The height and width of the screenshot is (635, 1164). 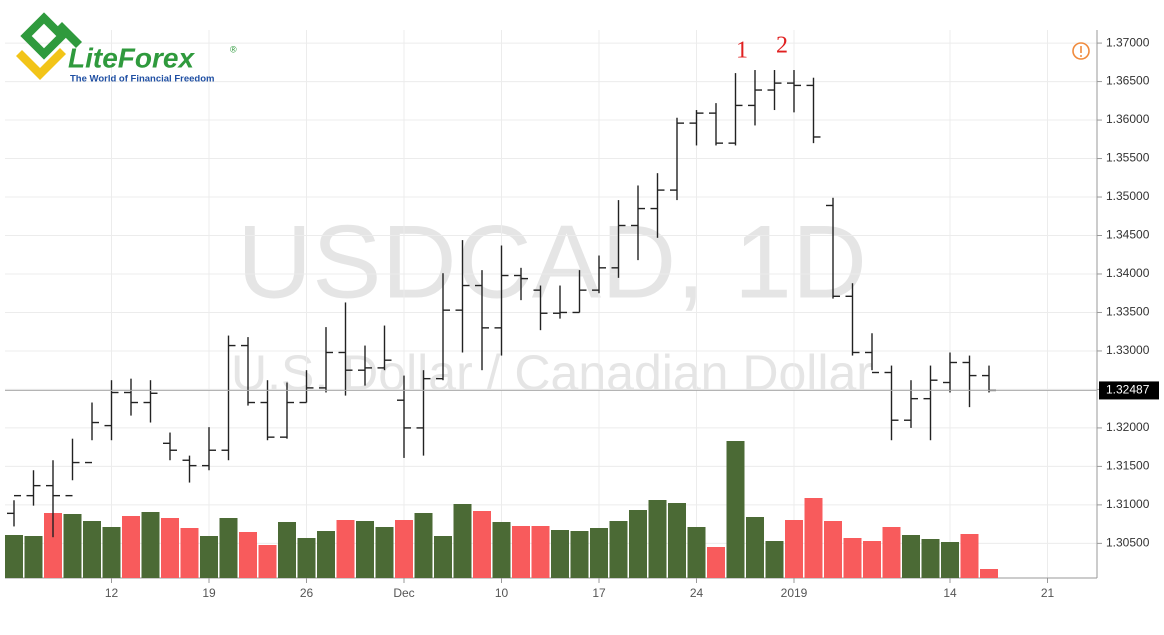 I want to click on alert-circle, so click(x=1081, y=51).